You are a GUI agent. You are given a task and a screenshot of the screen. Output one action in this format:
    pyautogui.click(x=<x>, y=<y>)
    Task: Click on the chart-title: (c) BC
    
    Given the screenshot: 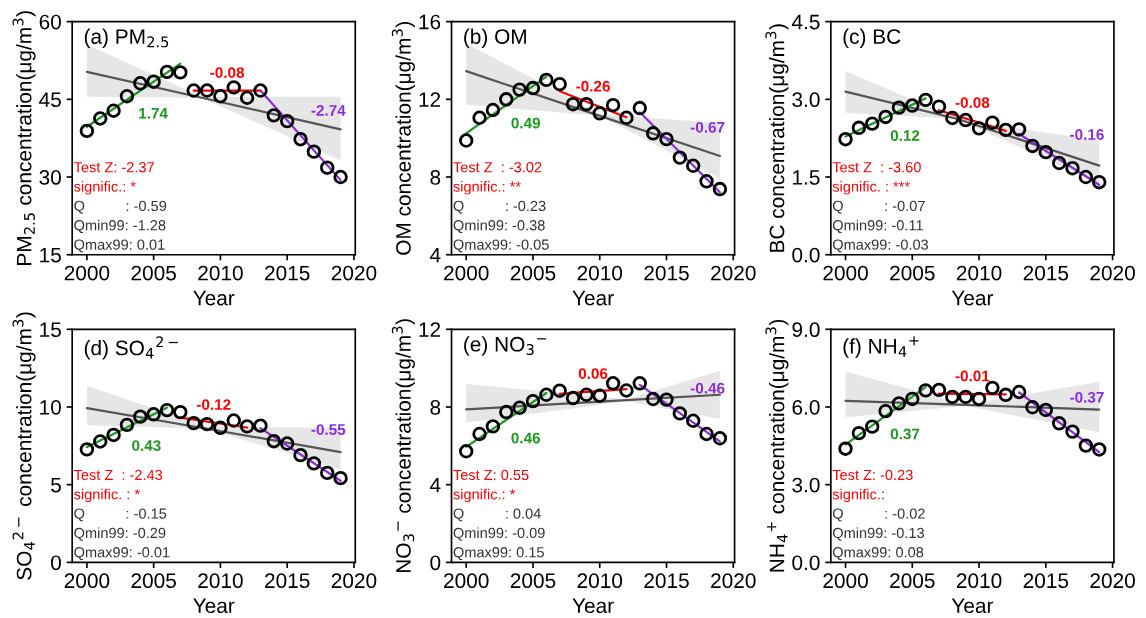 What is the action you would take?
    pyautogui.click(x=872, y=38)
    